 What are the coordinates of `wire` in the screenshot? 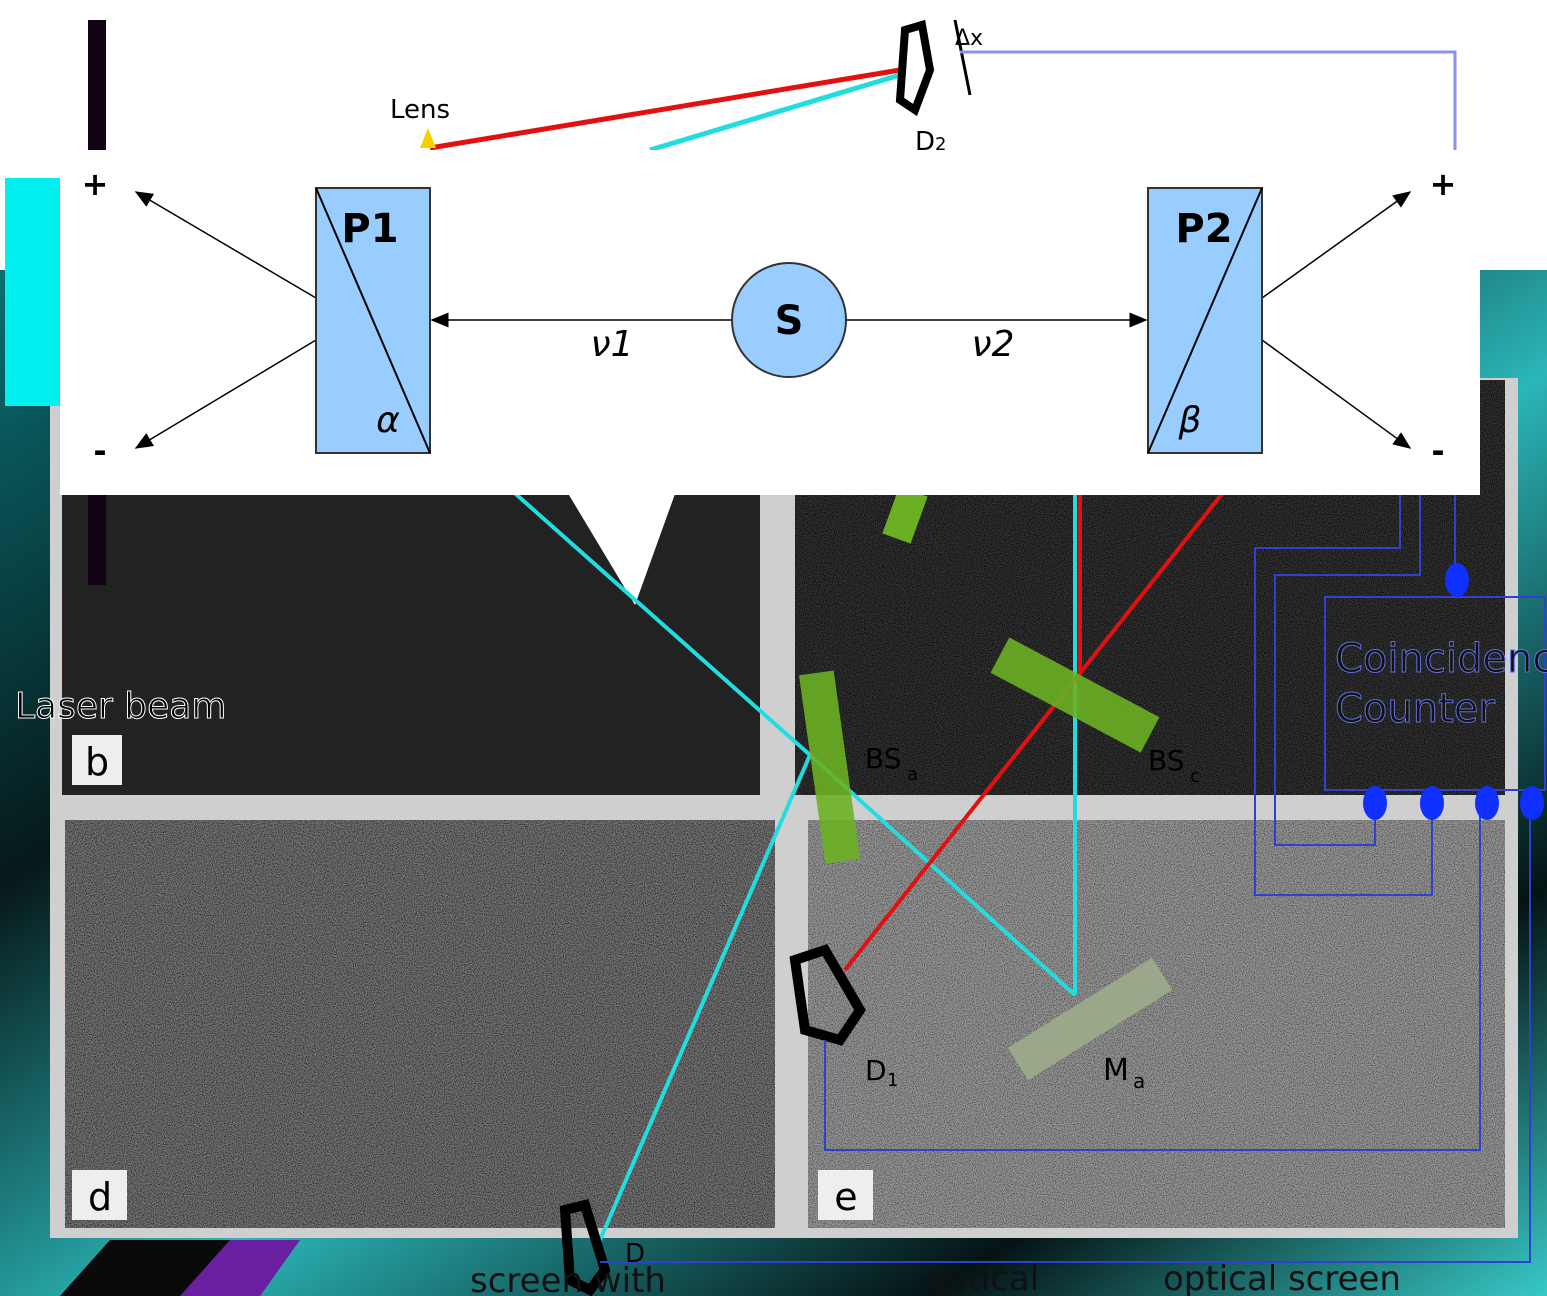 It's located at (1208, 100).